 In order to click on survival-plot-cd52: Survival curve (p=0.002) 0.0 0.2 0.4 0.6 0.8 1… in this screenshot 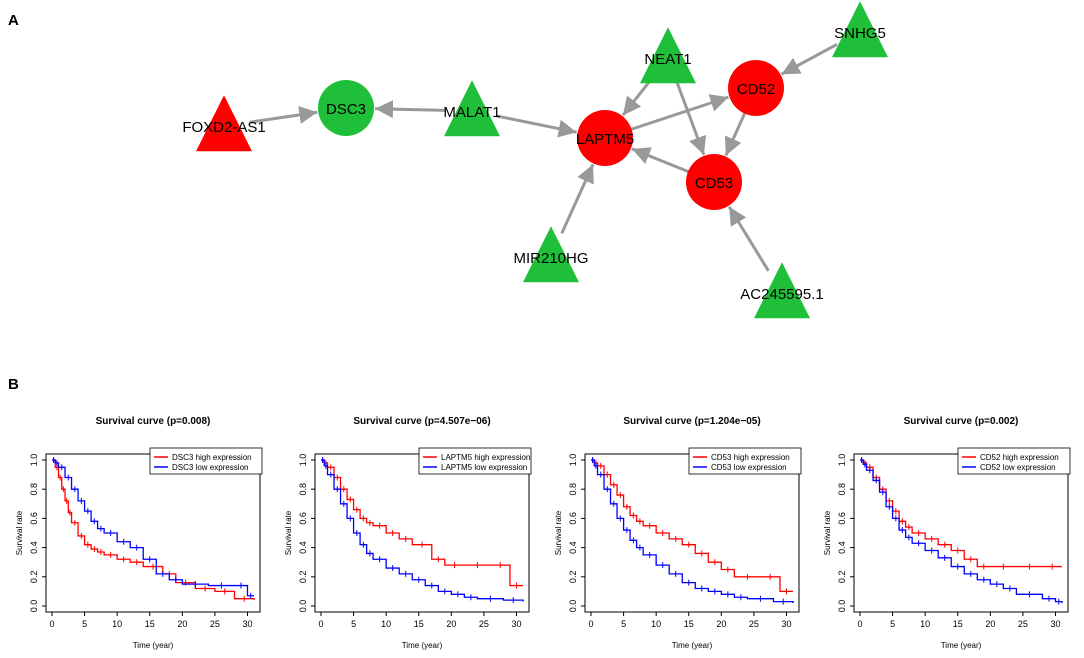, I will do `click(947, 533)`.